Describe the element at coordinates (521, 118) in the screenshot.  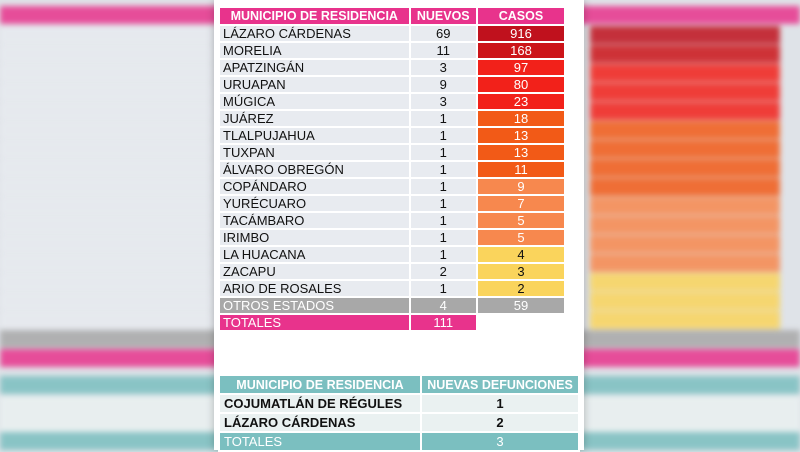
I see `casos-cell: 18` at that location.